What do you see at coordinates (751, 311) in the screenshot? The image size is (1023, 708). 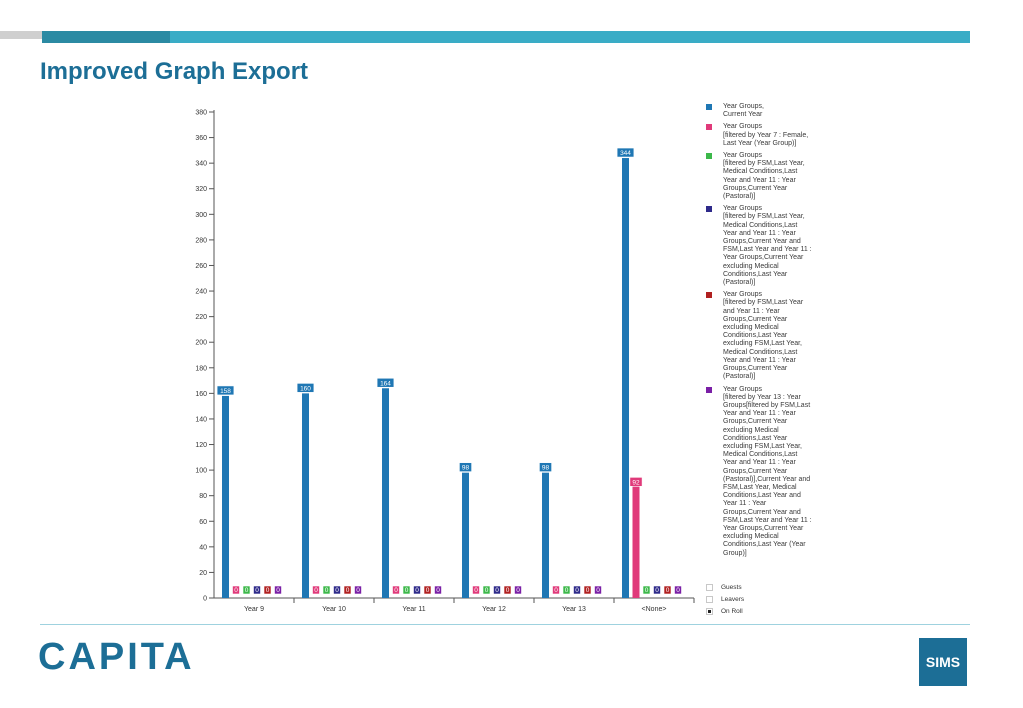 I see `legend-label-line: and Year 11 : Year` at bounding box center [751, 311].